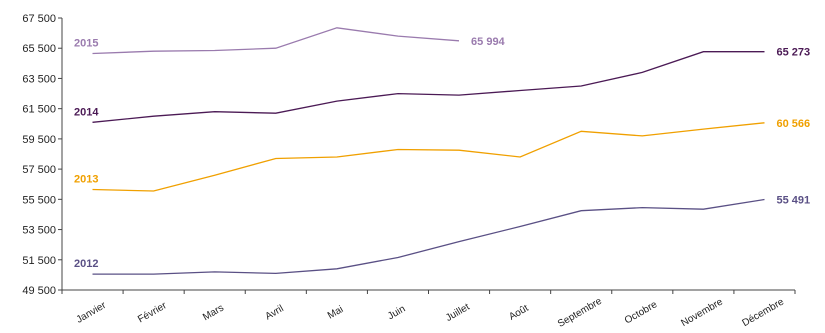 The image size is (825, 333). What do you see at coordinates (335, 313) in the screenshot?
I see `x-tick-label: Mai` at bounding box center [335, 313].